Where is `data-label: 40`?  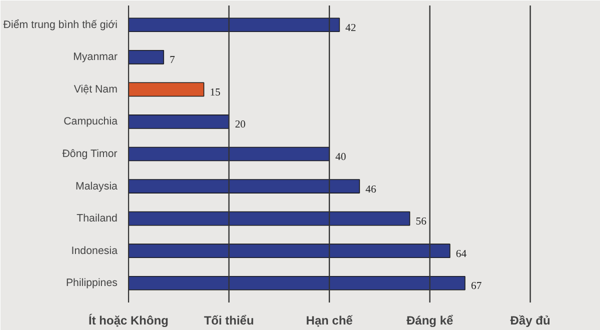 data-label: 40 is located at coordinates (340, 157).